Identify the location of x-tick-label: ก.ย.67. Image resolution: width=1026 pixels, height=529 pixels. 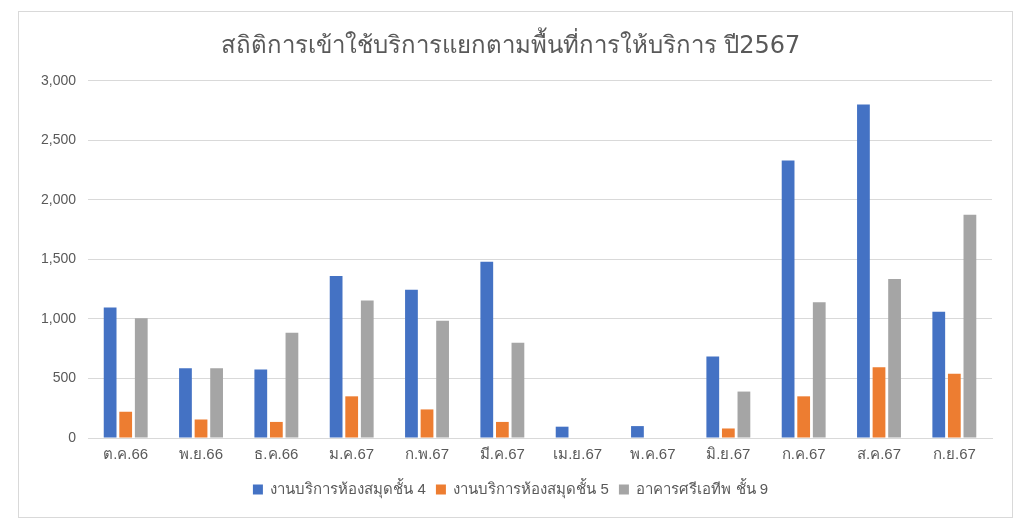
(954, 454).